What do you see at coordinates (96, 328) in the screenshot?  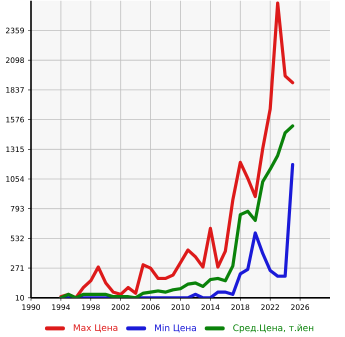 I see `legend-label: Max Цена` at bounding box center [96, 328].